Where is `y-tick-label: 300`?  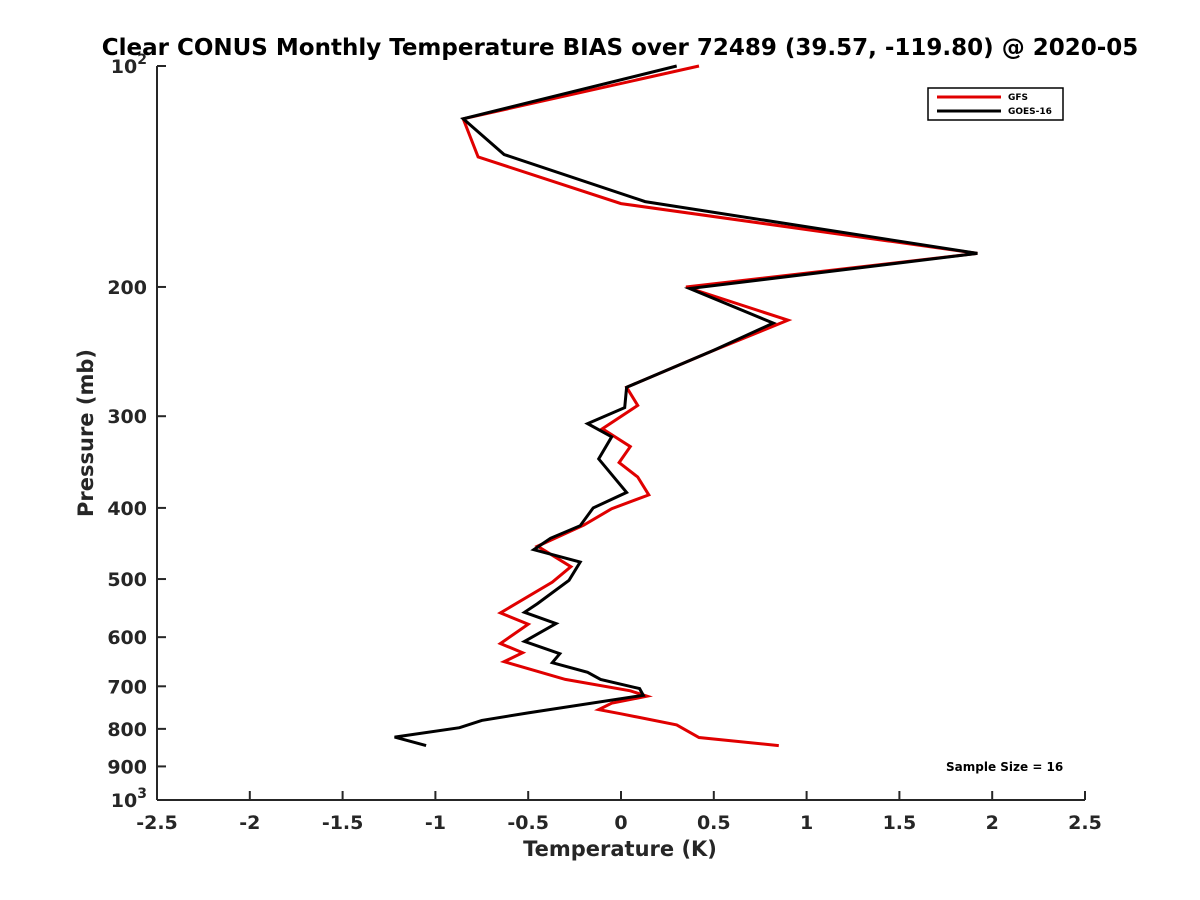 y-tick-label: 300 is located at coordinates (127, 417).